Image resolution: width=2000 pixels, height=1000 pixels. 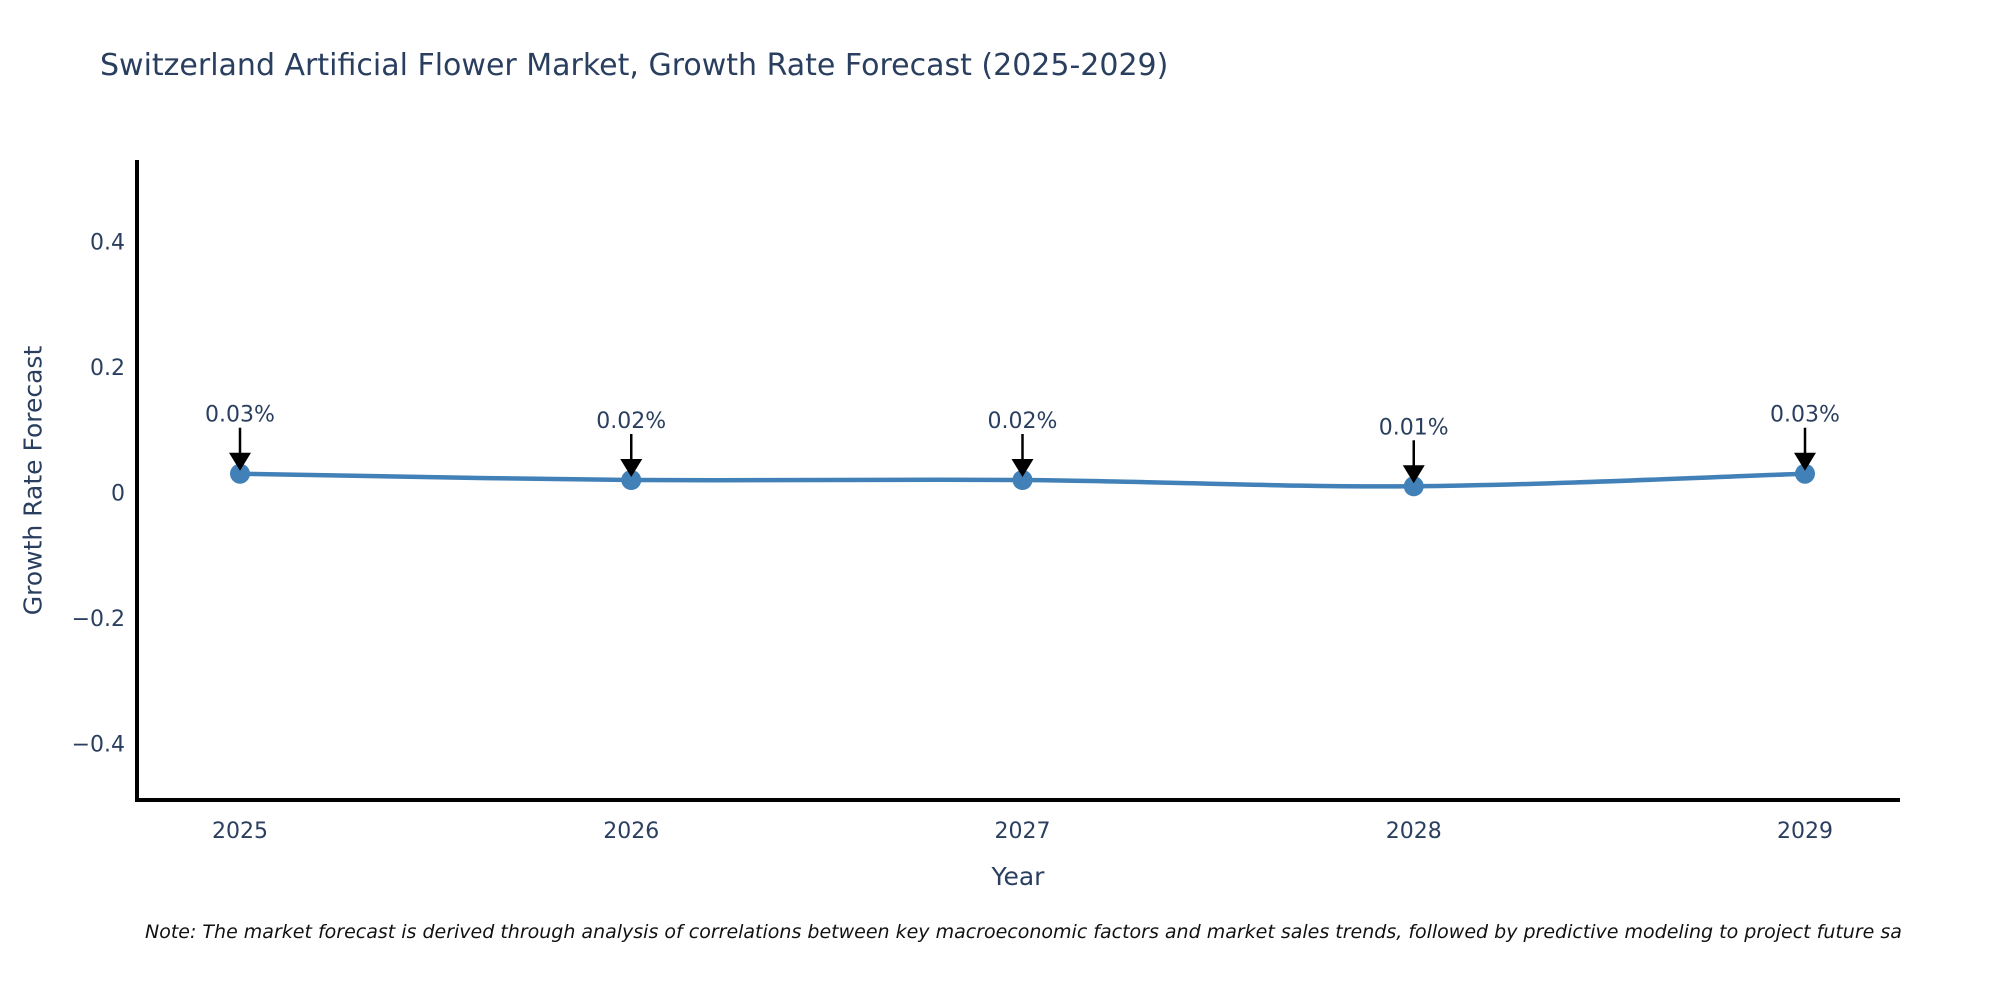 I want to click on y-tick-label: 0.2, so click(x=107, y=368).